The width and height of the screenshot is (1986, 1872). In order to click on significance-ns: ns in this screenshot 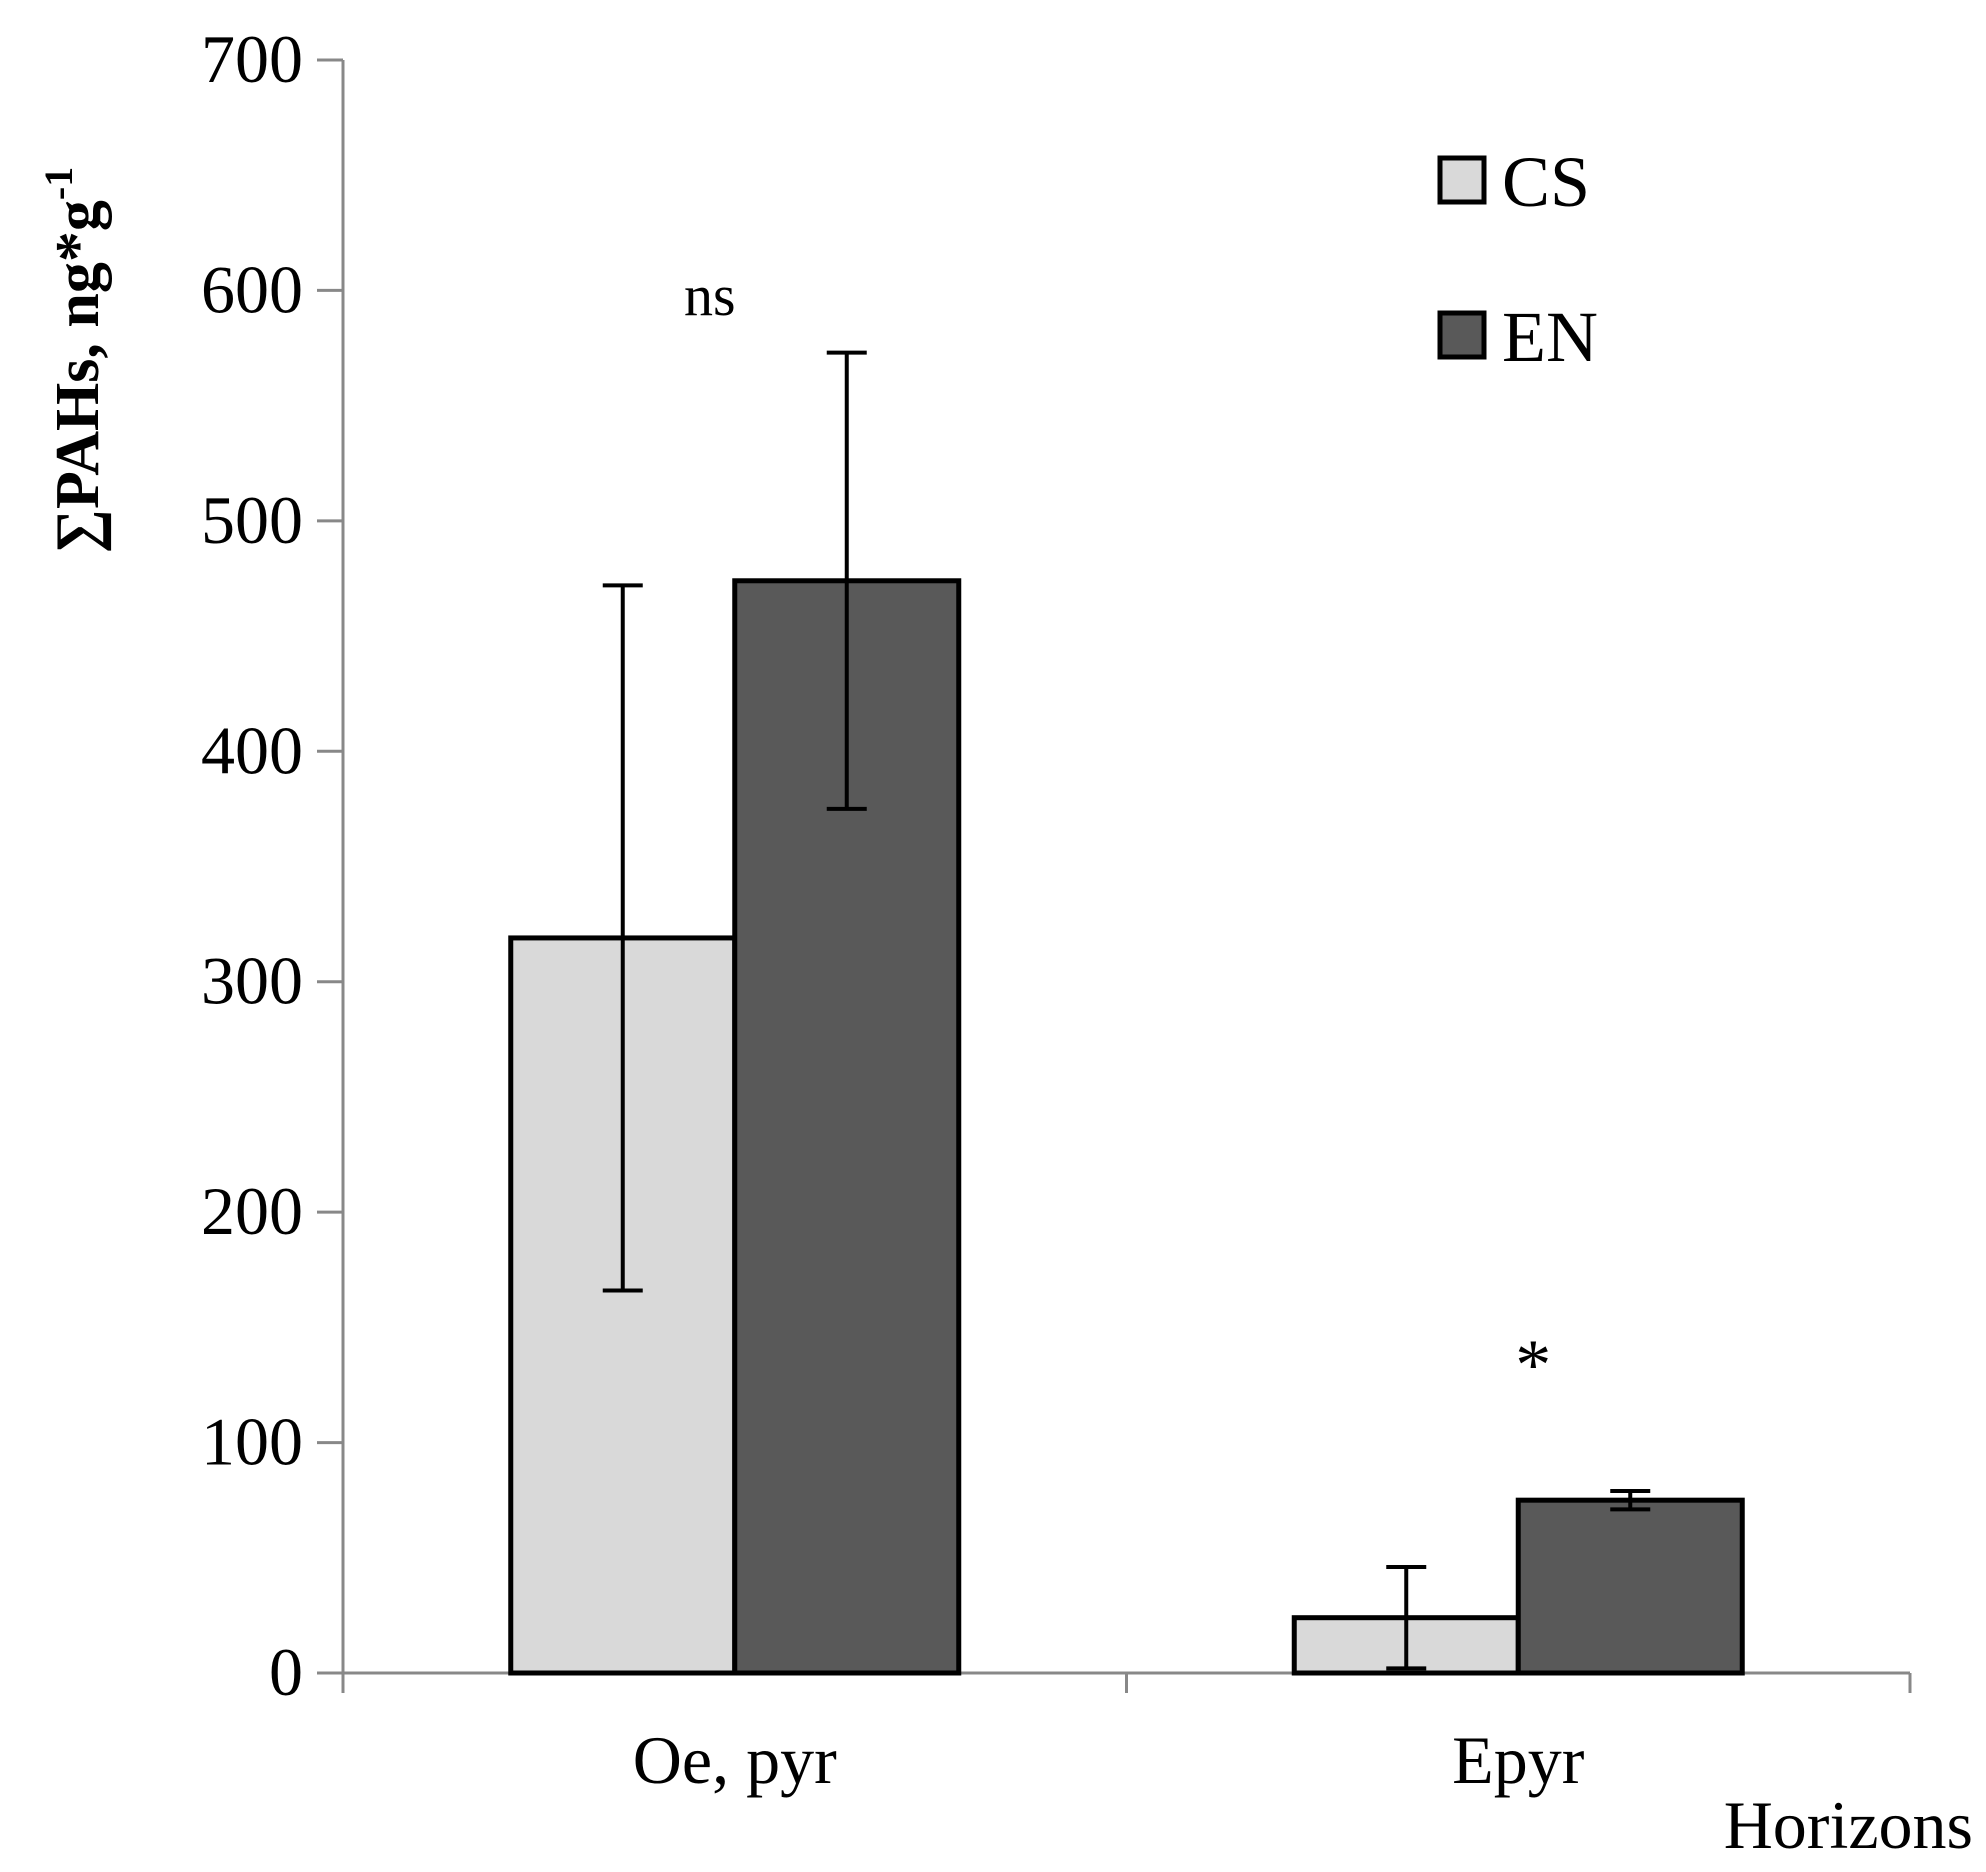, I will do `click(710, 295)`.